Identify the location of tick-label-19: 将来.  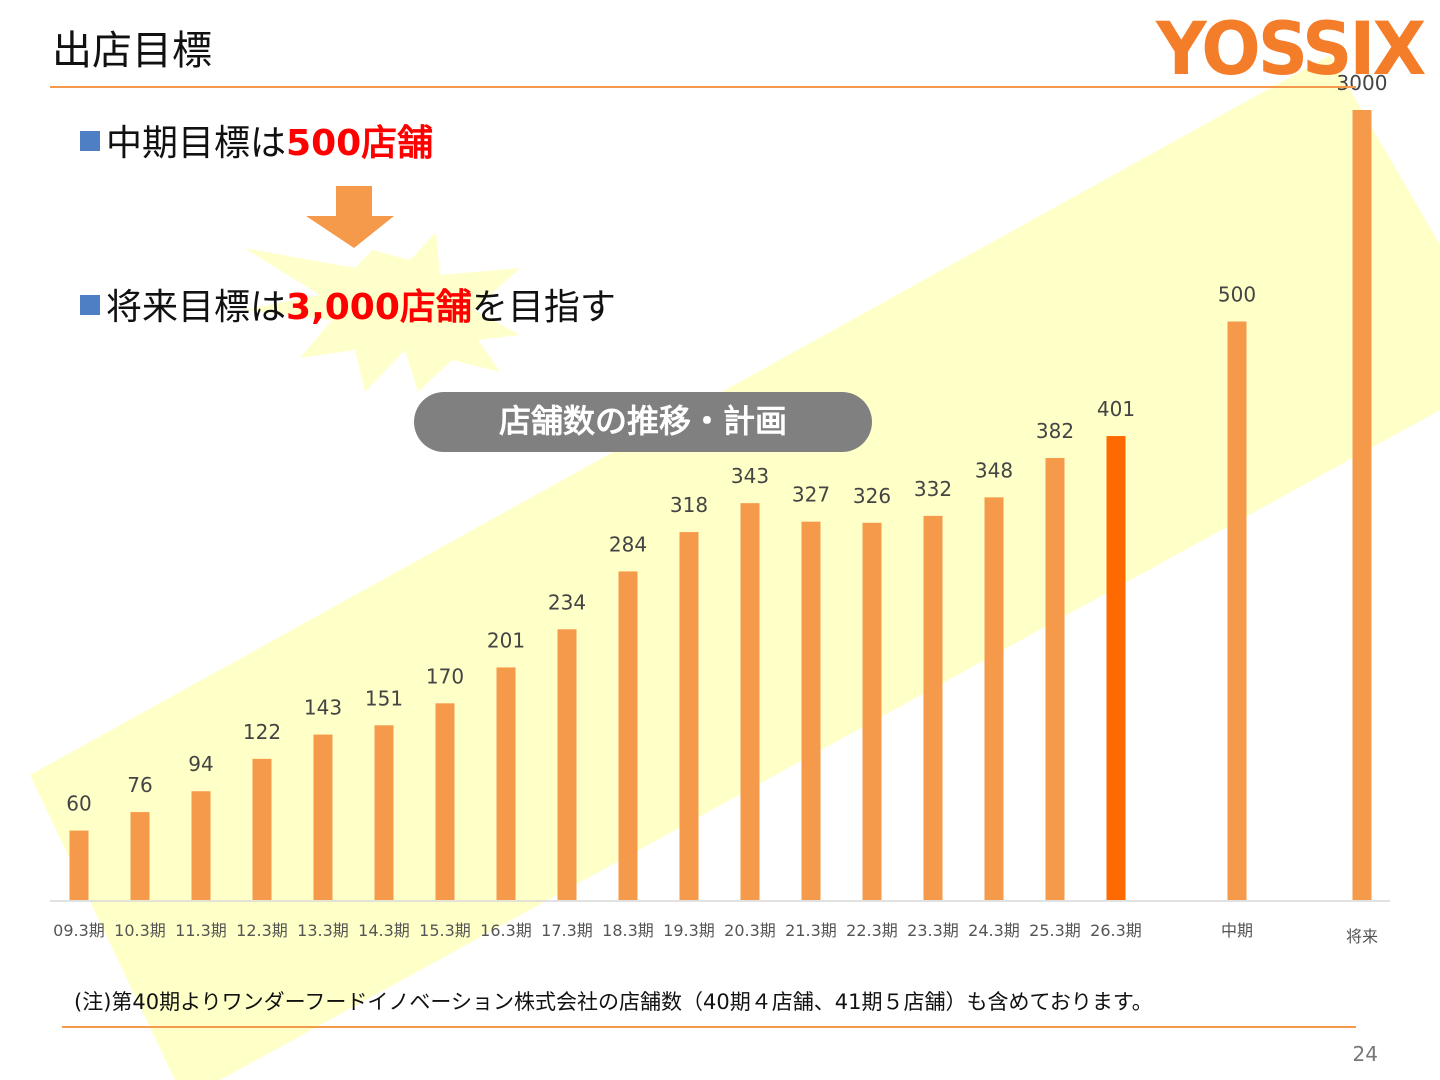
(1362, 936).